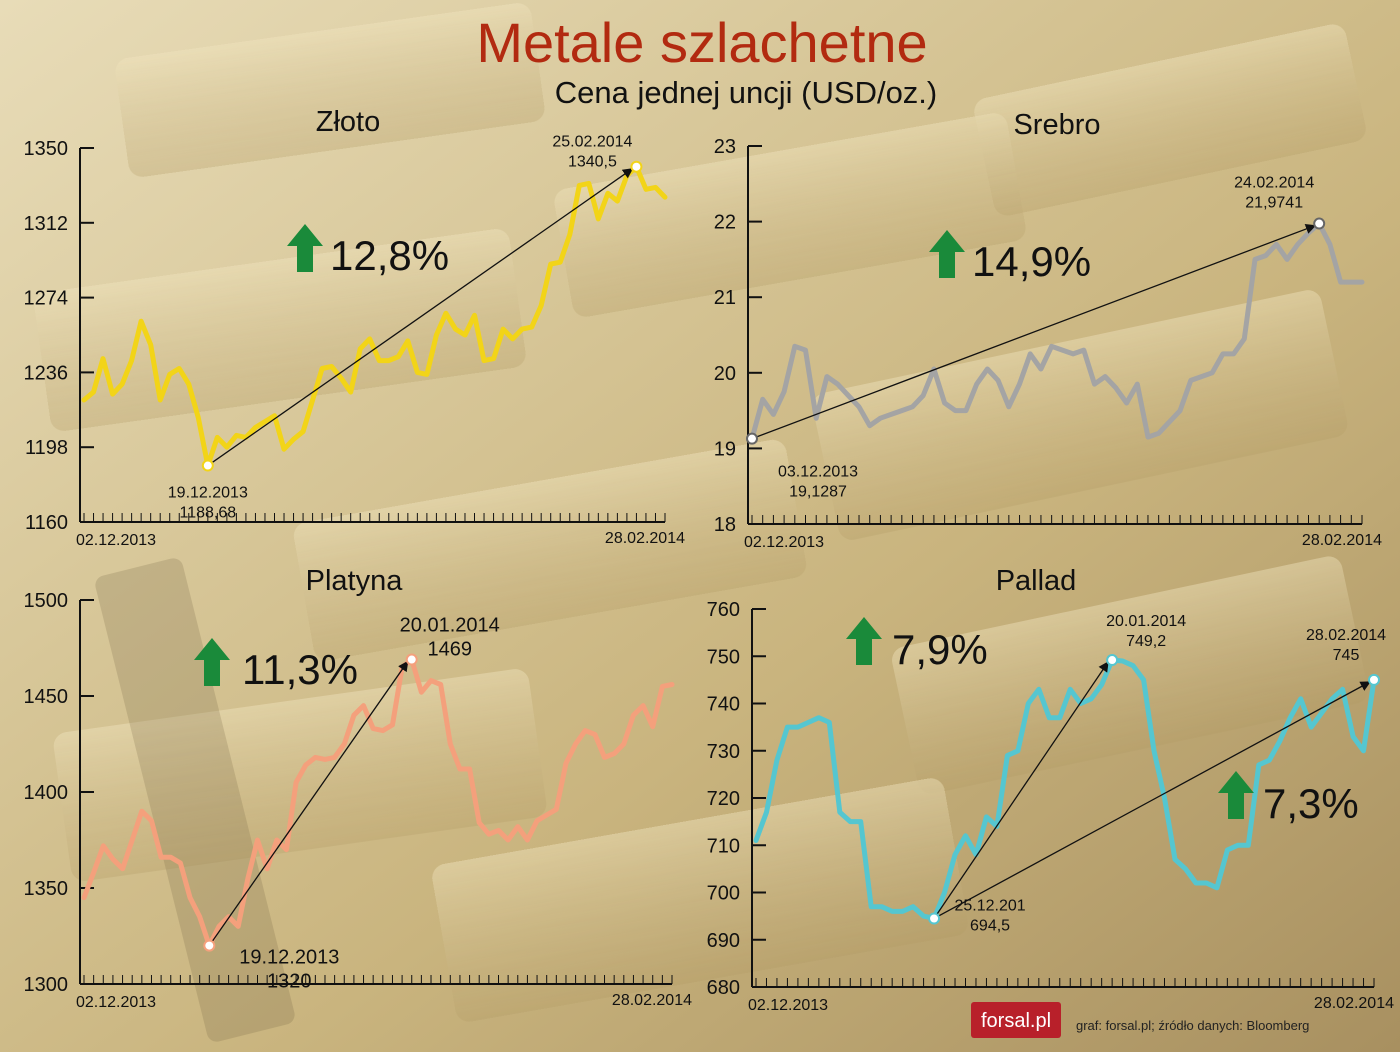 The image size is (1400, 1052). What do you see at coordinates (348, 122) in the screenshot?
I see `gold-title: Złoto` at bounding box center [348, 122].